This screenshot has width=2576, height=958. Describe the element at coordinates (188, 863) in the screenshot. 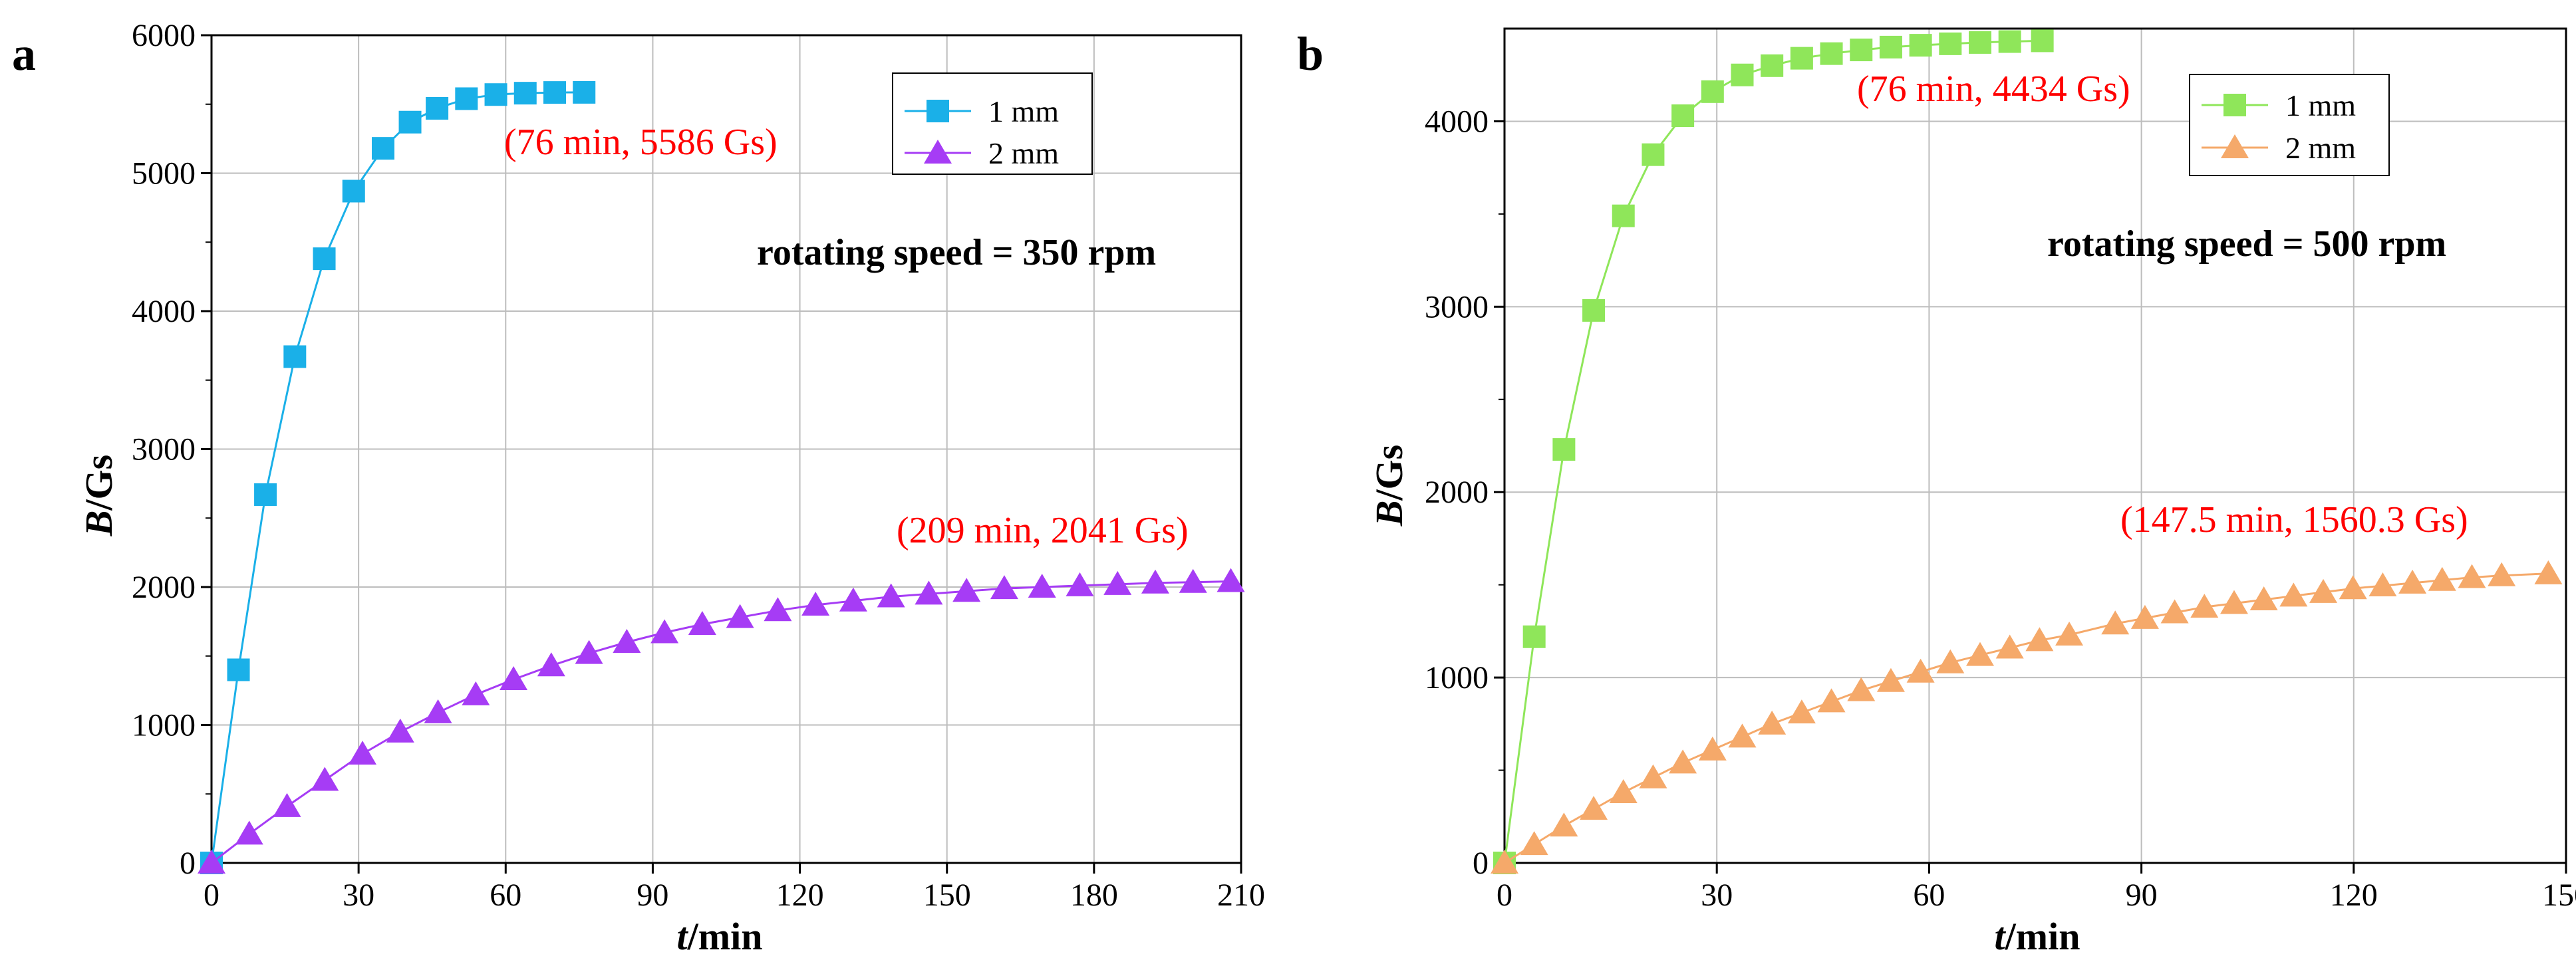

I see `panel-a-y-tick-label-0: 0` at that location.